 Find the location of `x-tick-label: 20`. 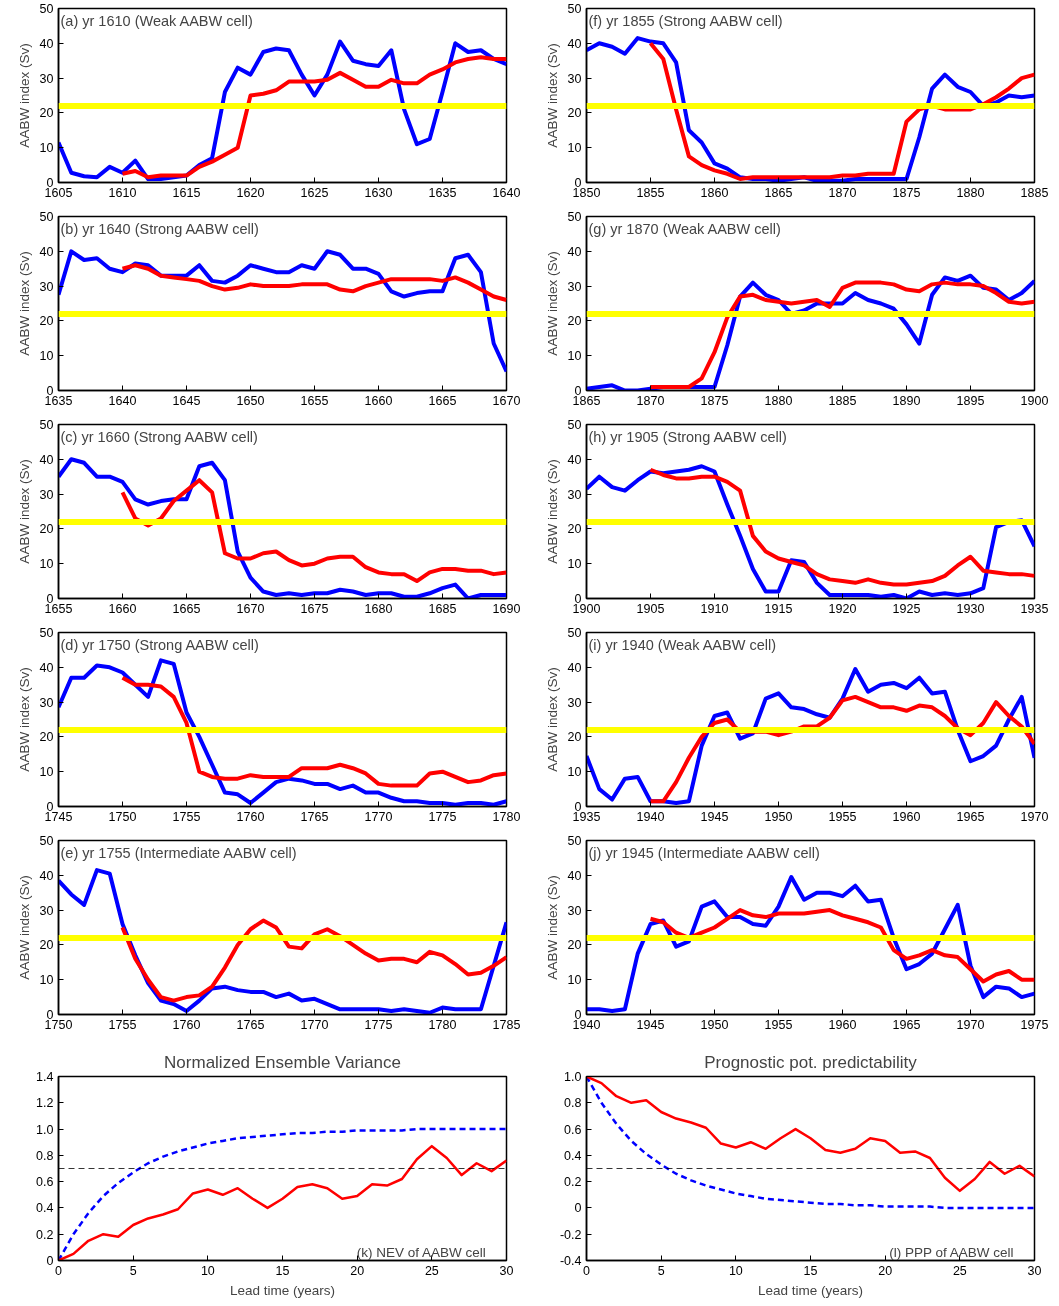

x-tick-label: 20 is located at coordinates (885, 1270).